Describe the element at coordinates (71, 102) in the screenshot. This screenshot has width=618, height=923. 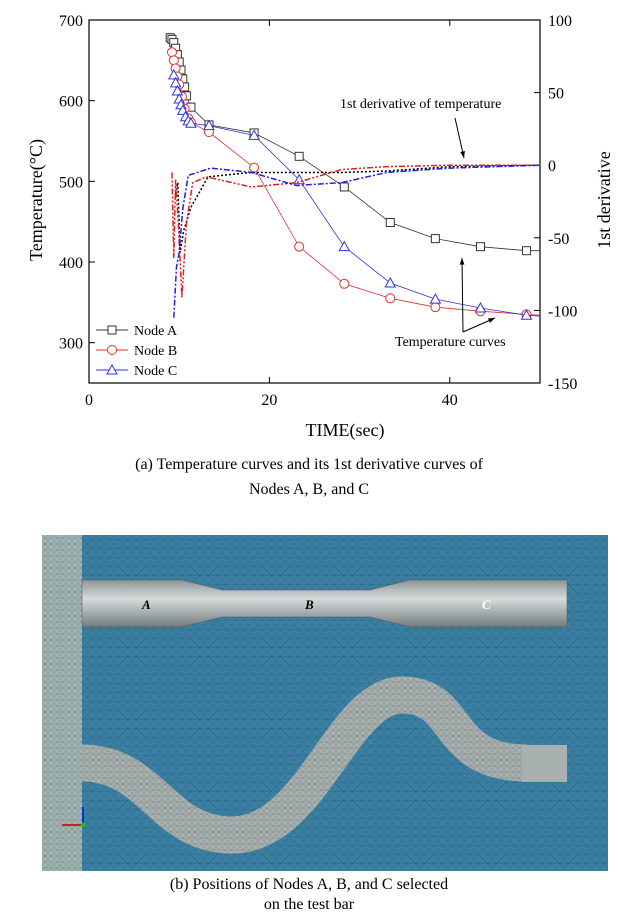
I see `y-tick-label: 600` at that location.